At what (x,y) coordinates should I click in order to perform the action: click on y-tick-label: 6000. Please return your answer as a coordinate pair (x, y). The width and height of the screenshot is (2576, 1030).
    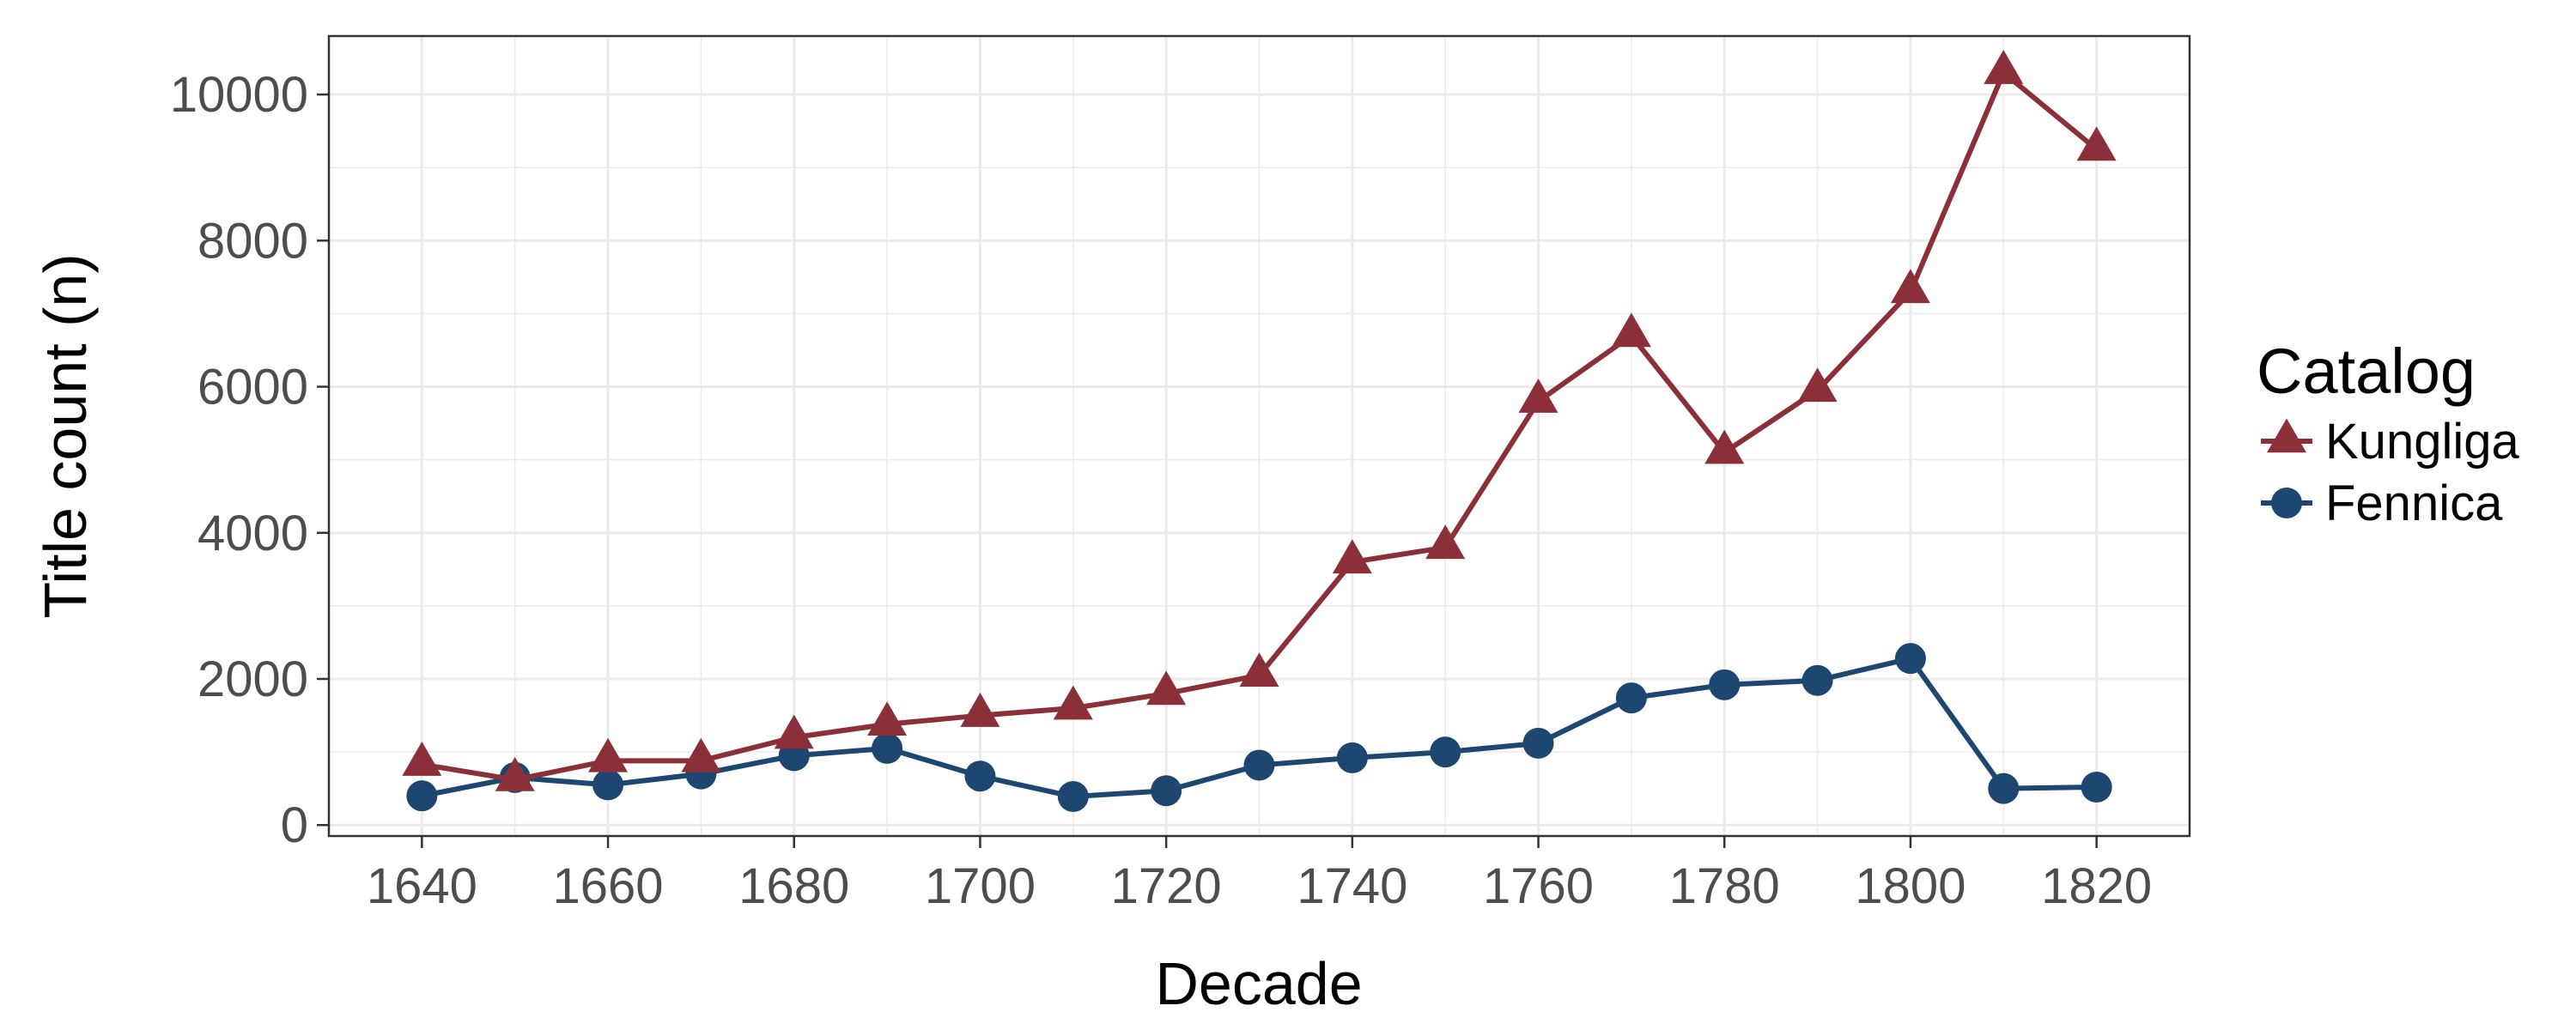
    Looking at the image, I should click on (252, 387).